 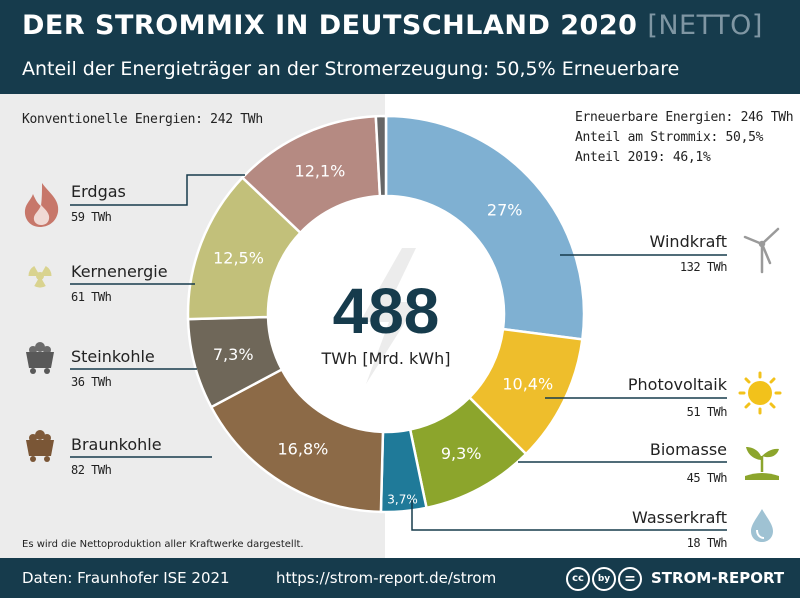 I want to click on radiation-icon, so click(x=40, y=277).